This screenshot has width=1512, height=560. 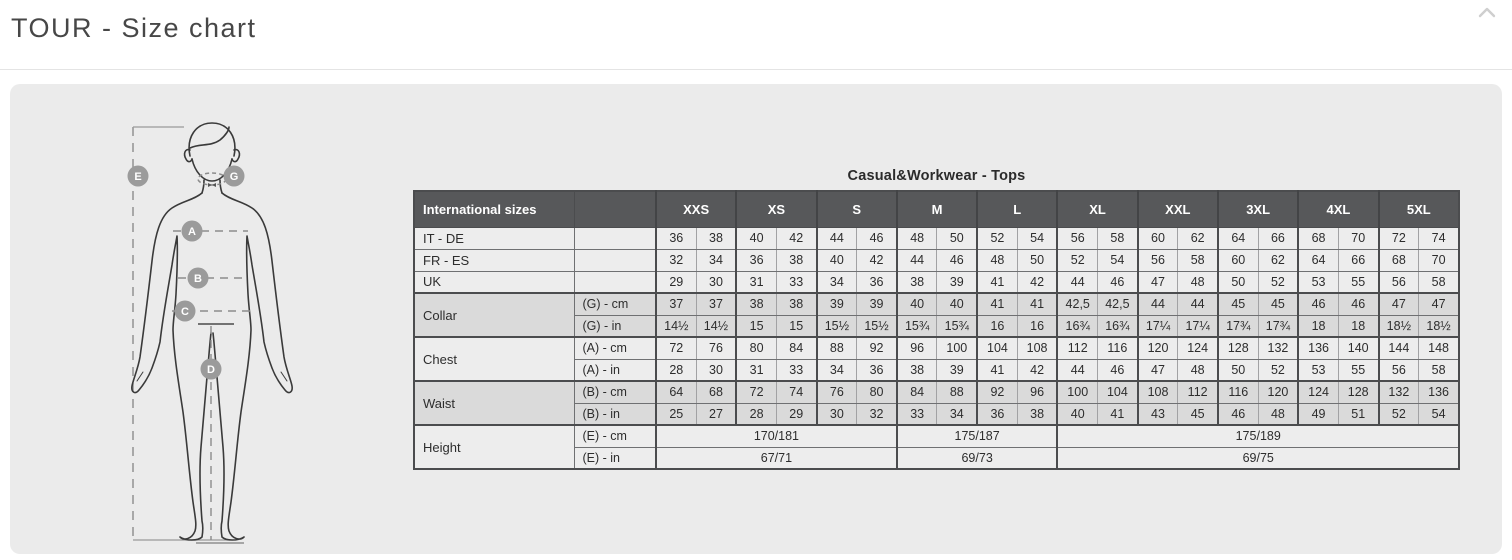 I want to click on size-cell: 34, so click(x=716, y=260).